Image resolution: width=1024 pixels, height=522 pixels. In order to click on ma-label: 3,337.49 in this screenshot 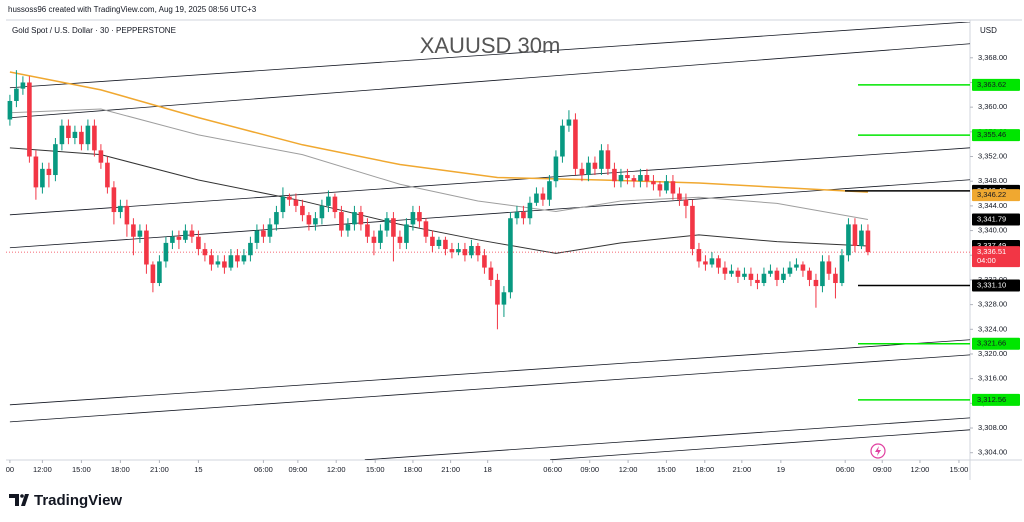, I will do `click(991, 245)`.